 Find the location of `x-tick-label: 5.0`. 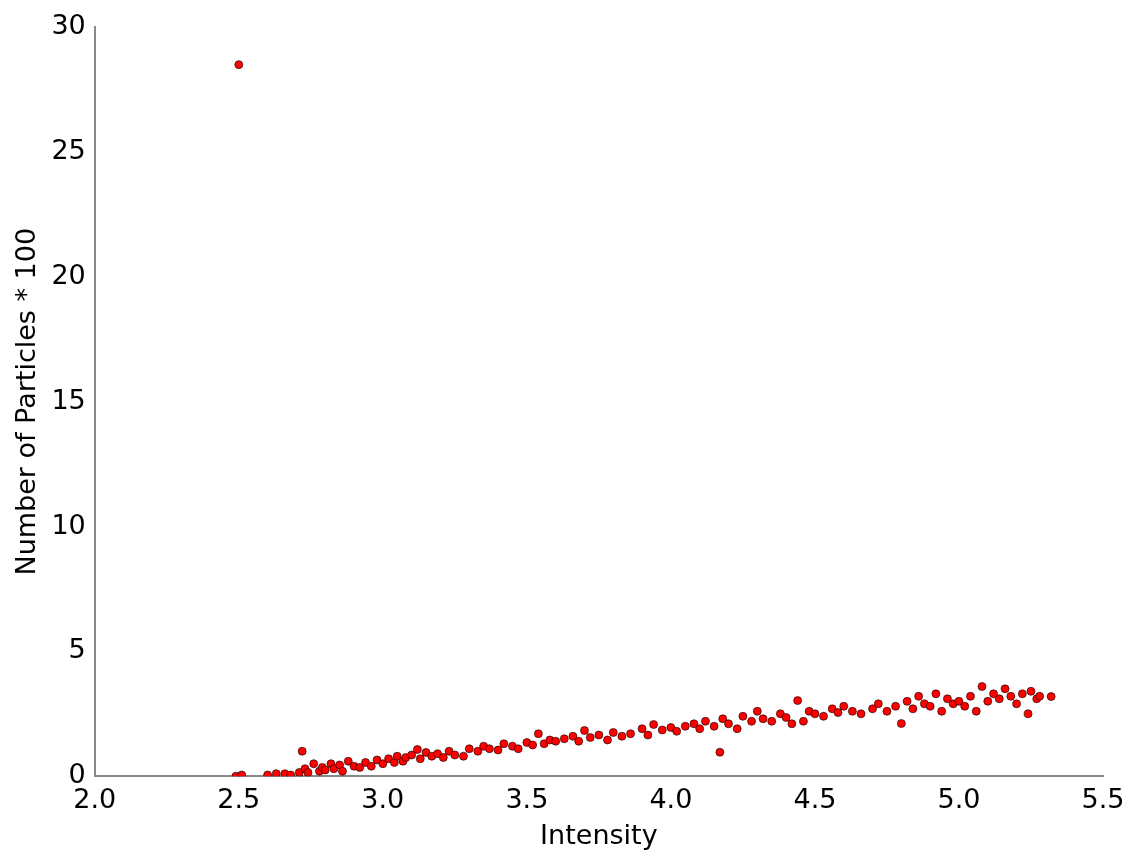

x-tick-label: 5.0 is located at coordinates (959, 799).